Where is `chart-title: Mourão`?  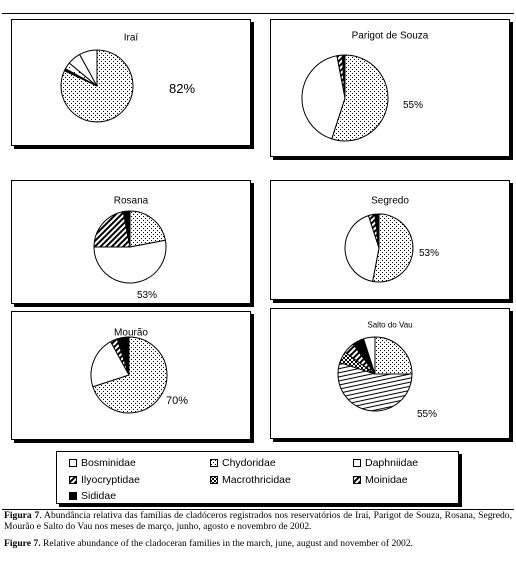
chart-title: Mourão is located at coordinates (131, 332).